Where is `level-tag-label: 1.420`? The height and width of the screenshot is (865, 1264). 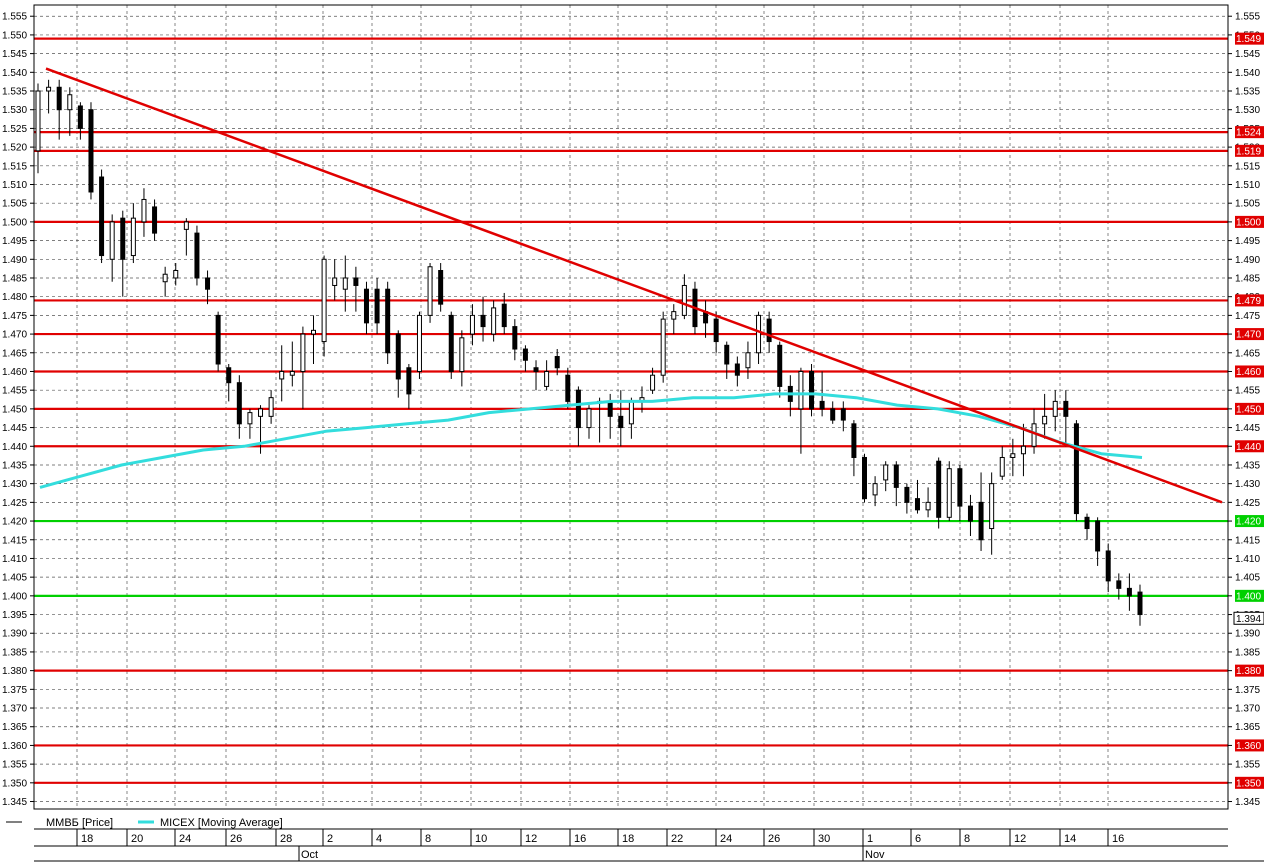 level-tag-label: 1.420 is located at coordinates (1248, 522).